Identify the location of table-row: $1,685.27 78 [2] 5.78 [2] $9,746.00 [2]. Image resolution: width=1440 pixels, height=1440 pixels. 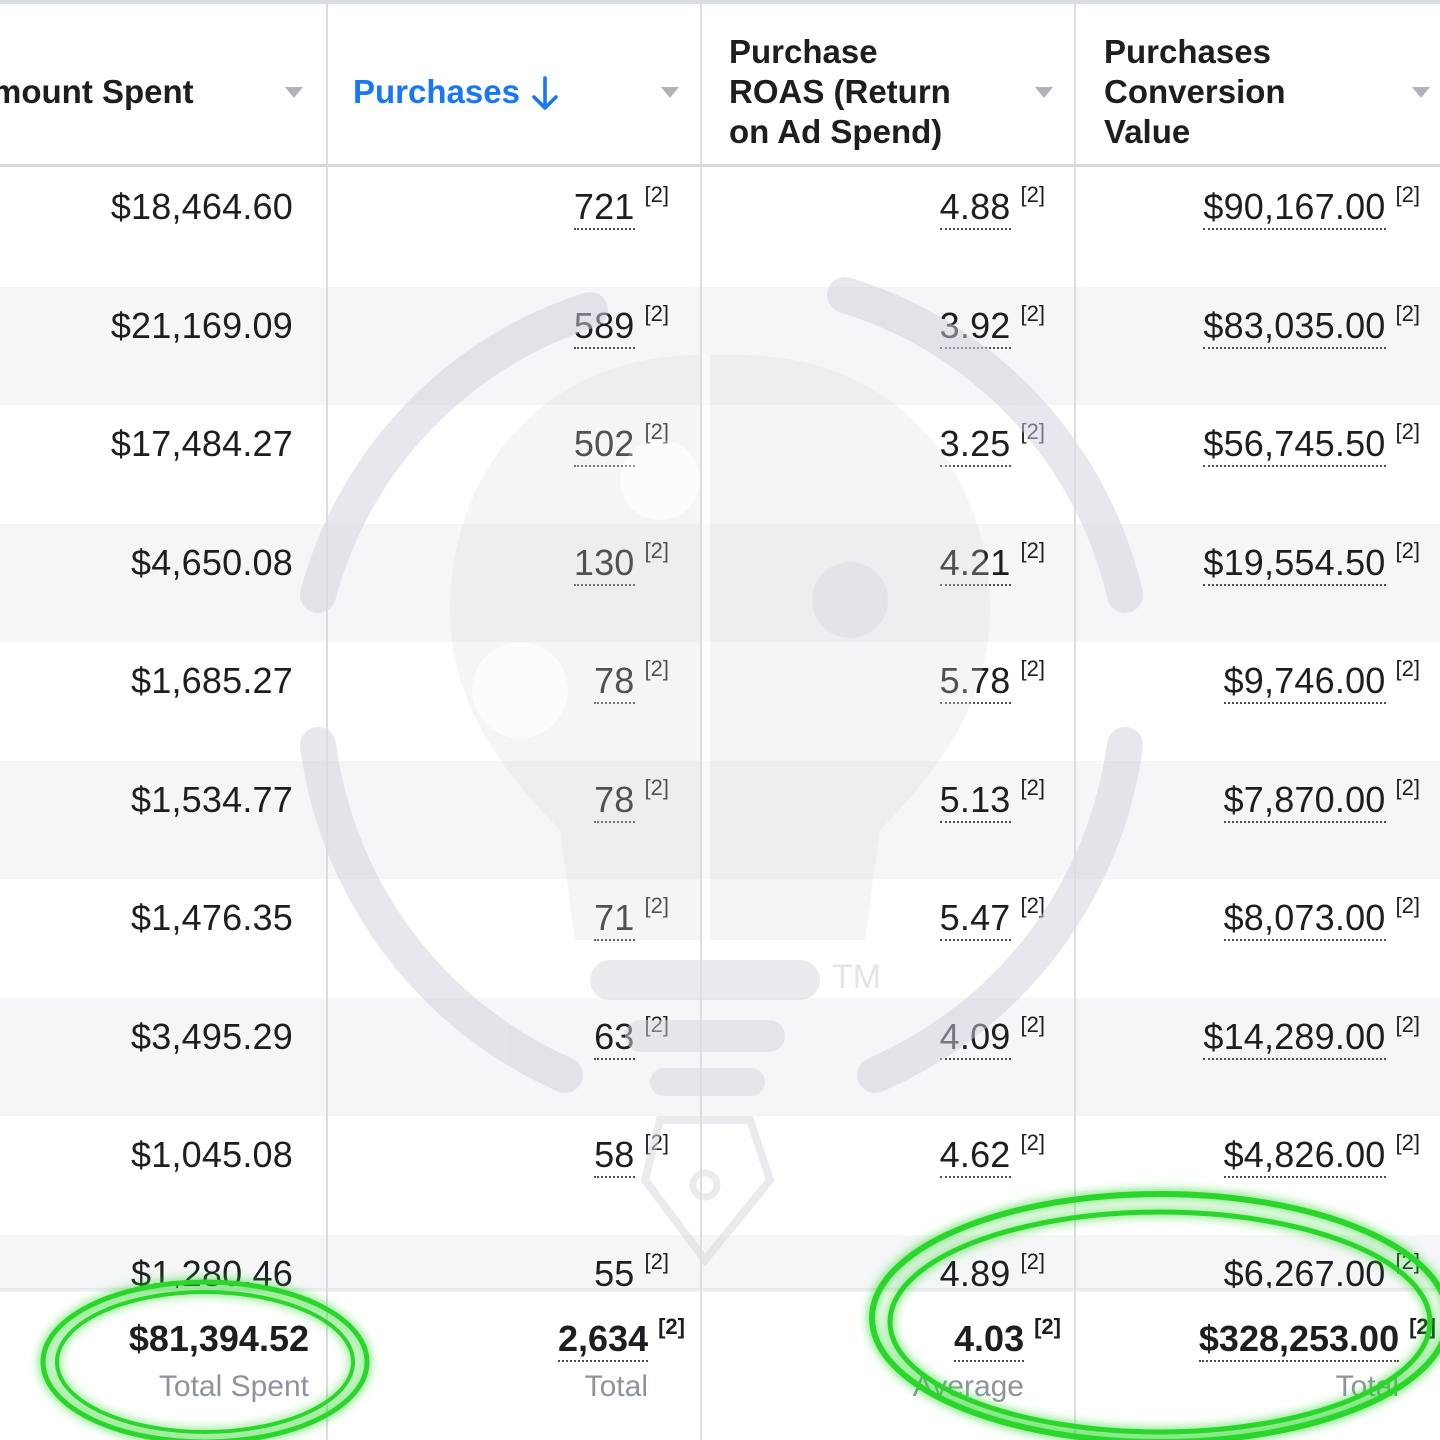
(720, 701).